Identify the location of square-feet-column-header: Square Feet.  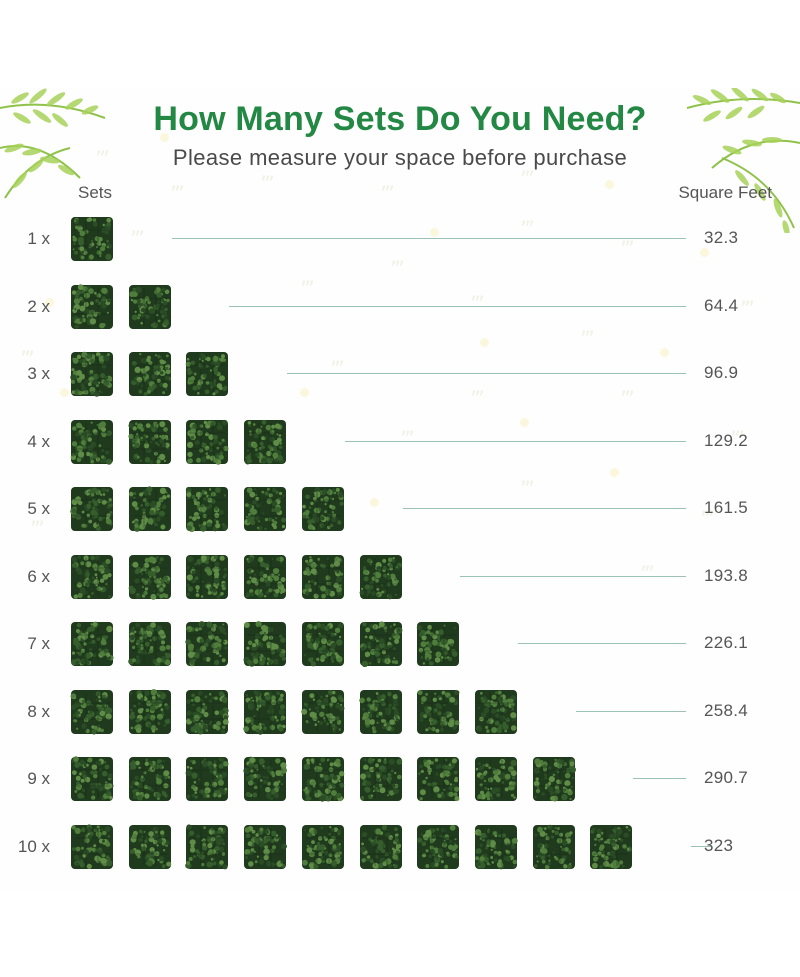
(725, 192).